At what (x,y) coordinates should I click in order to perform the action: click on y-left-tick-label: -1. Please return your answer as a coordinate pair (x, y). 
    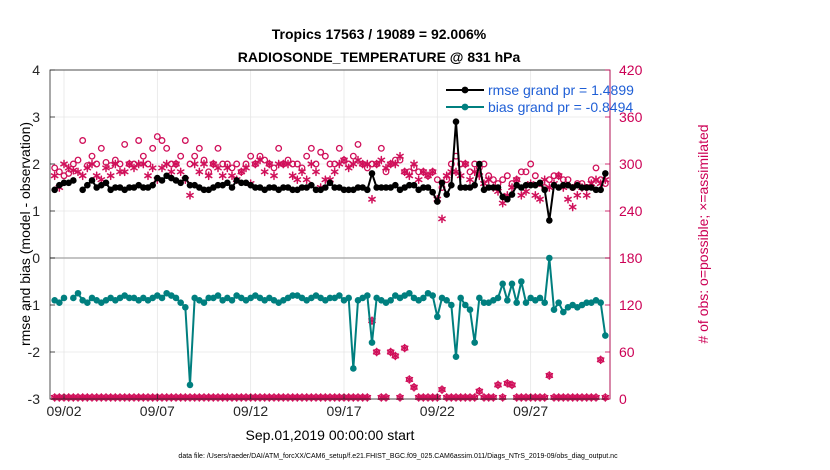
    Looking at the image, I should click on (34, 305).